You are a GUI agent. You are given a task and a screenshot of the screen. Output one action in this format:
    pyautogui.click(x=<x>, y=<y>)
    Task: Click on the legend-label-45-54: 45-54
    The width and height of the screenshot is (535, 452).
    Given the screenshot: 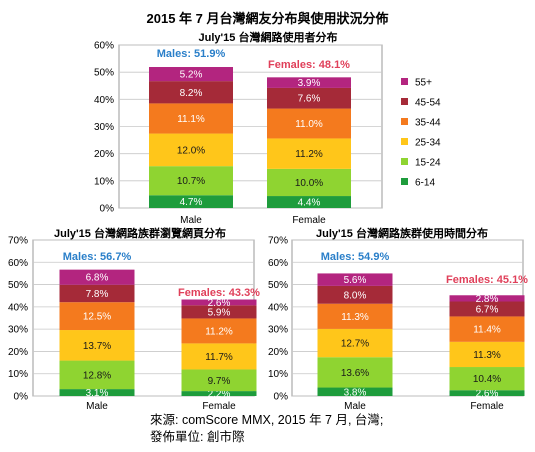 What is the action you would take?
    pyautogui.click(x=428, y=103)
    